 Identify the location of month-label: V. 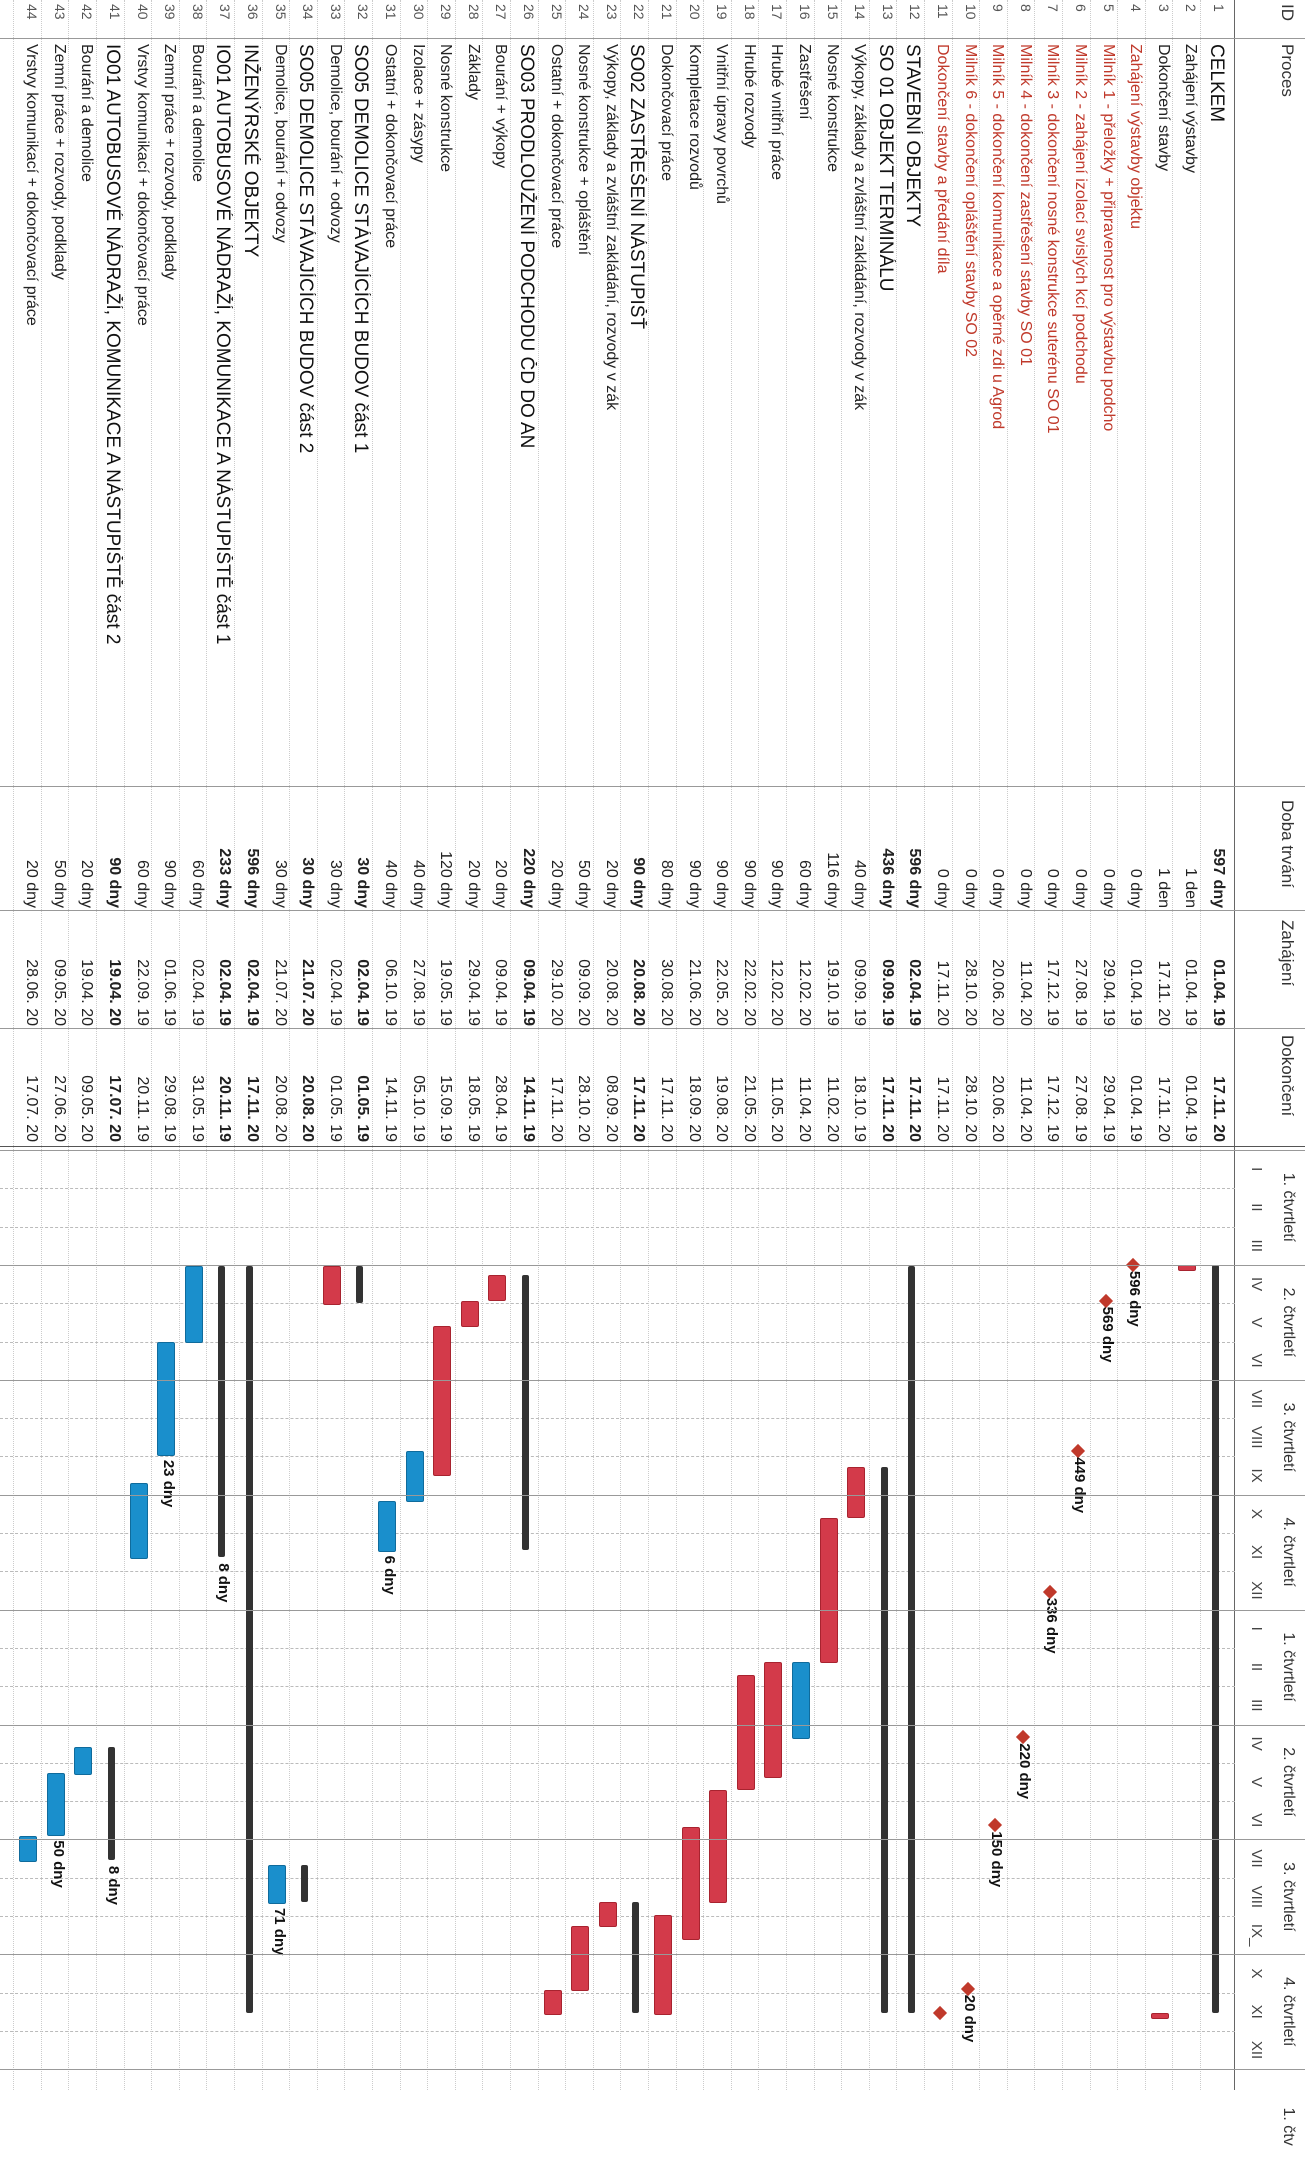
(1256, 1322).